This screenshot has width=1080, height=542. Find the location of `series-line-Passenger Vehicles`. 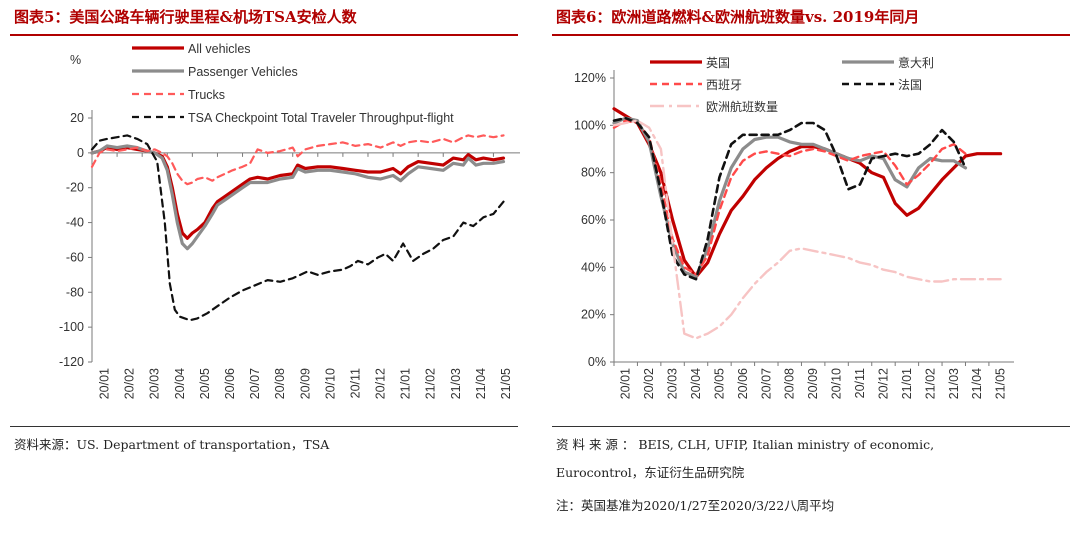

series-line-Passenger Vehicles is located at coordinates (298, 197).